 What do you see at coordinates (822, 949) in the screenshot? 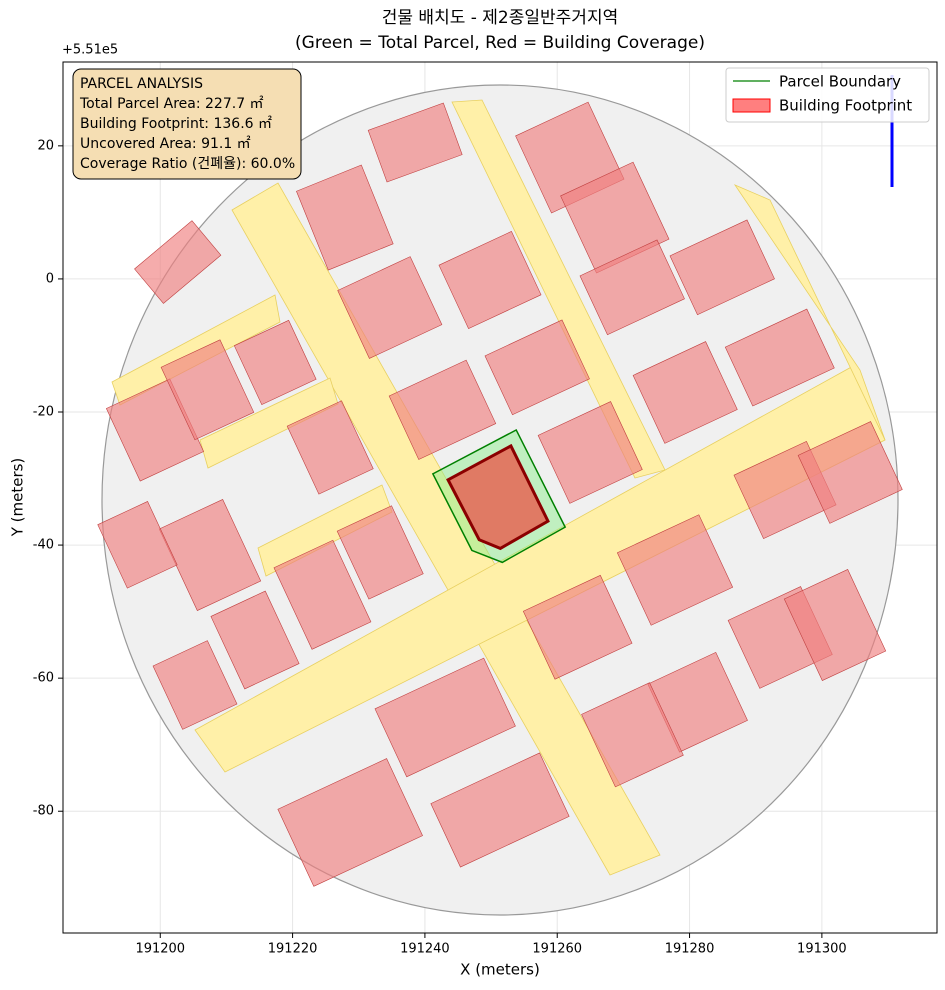
I see `x-tick-label: 191300` at bounding box center [822, 949].